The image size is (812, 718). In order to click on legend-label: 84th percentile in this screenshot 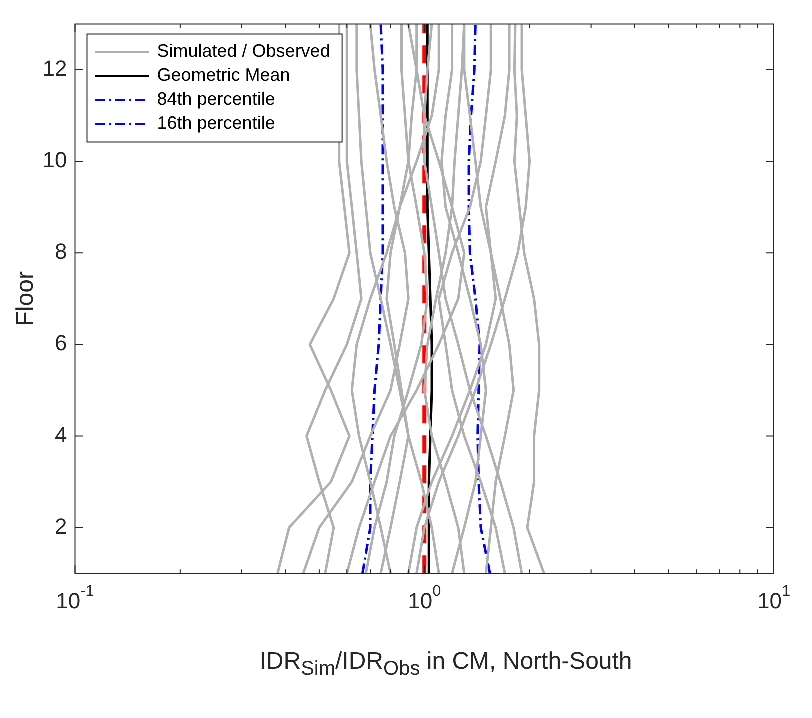, I will do `click(216, 99)`.